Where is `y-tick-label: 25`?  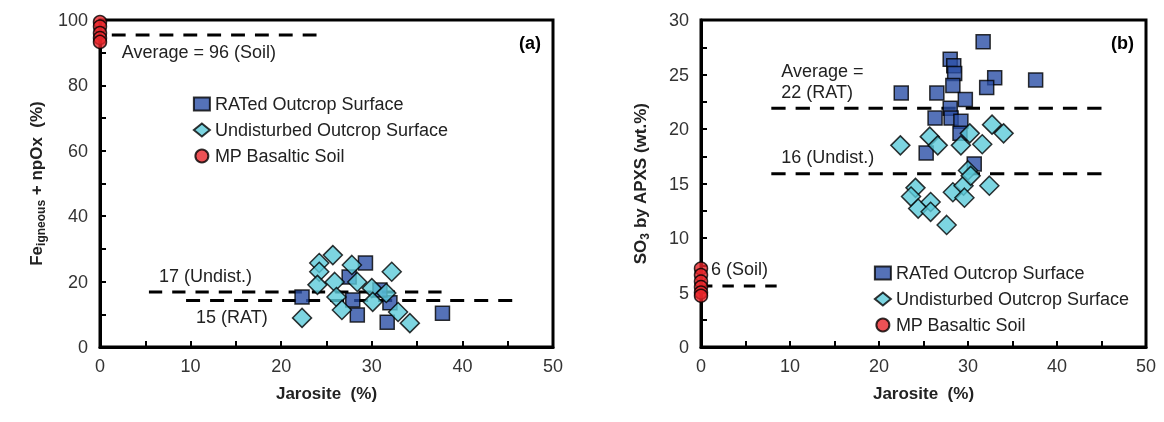 y-tick-label: 25 is located at coordinates (678, 74).